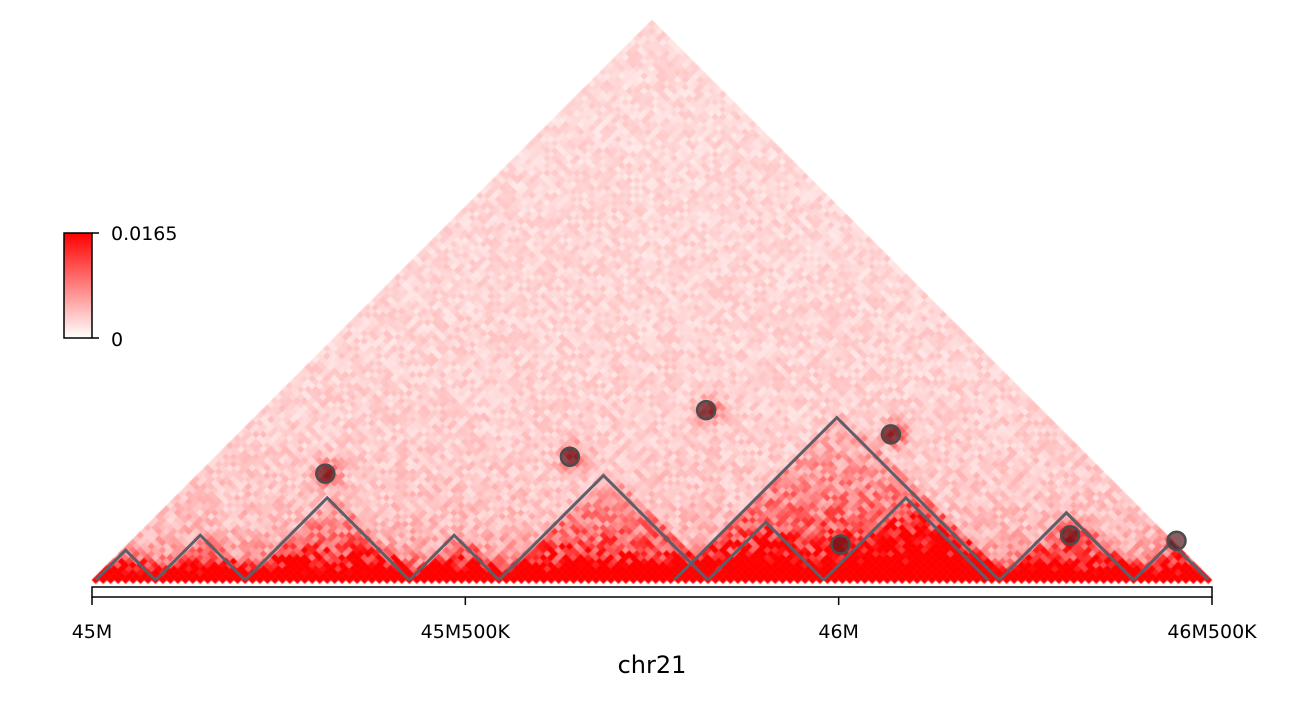  I want to click on x-axis-label: chr21, so click(652, 665).